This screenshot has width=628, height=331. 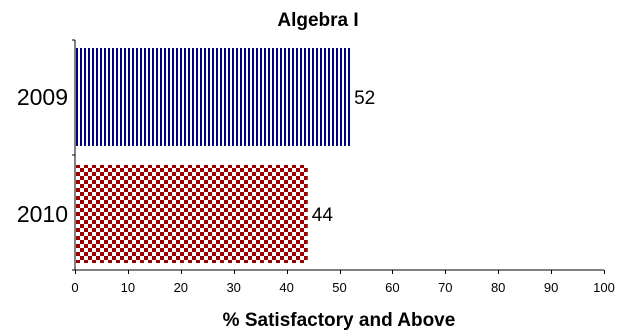 What do you see at coordinates (339, 320) in the screenshot?
I see `x-axis-label: % Satisfactory and Above` at bounding box center [339, 320].